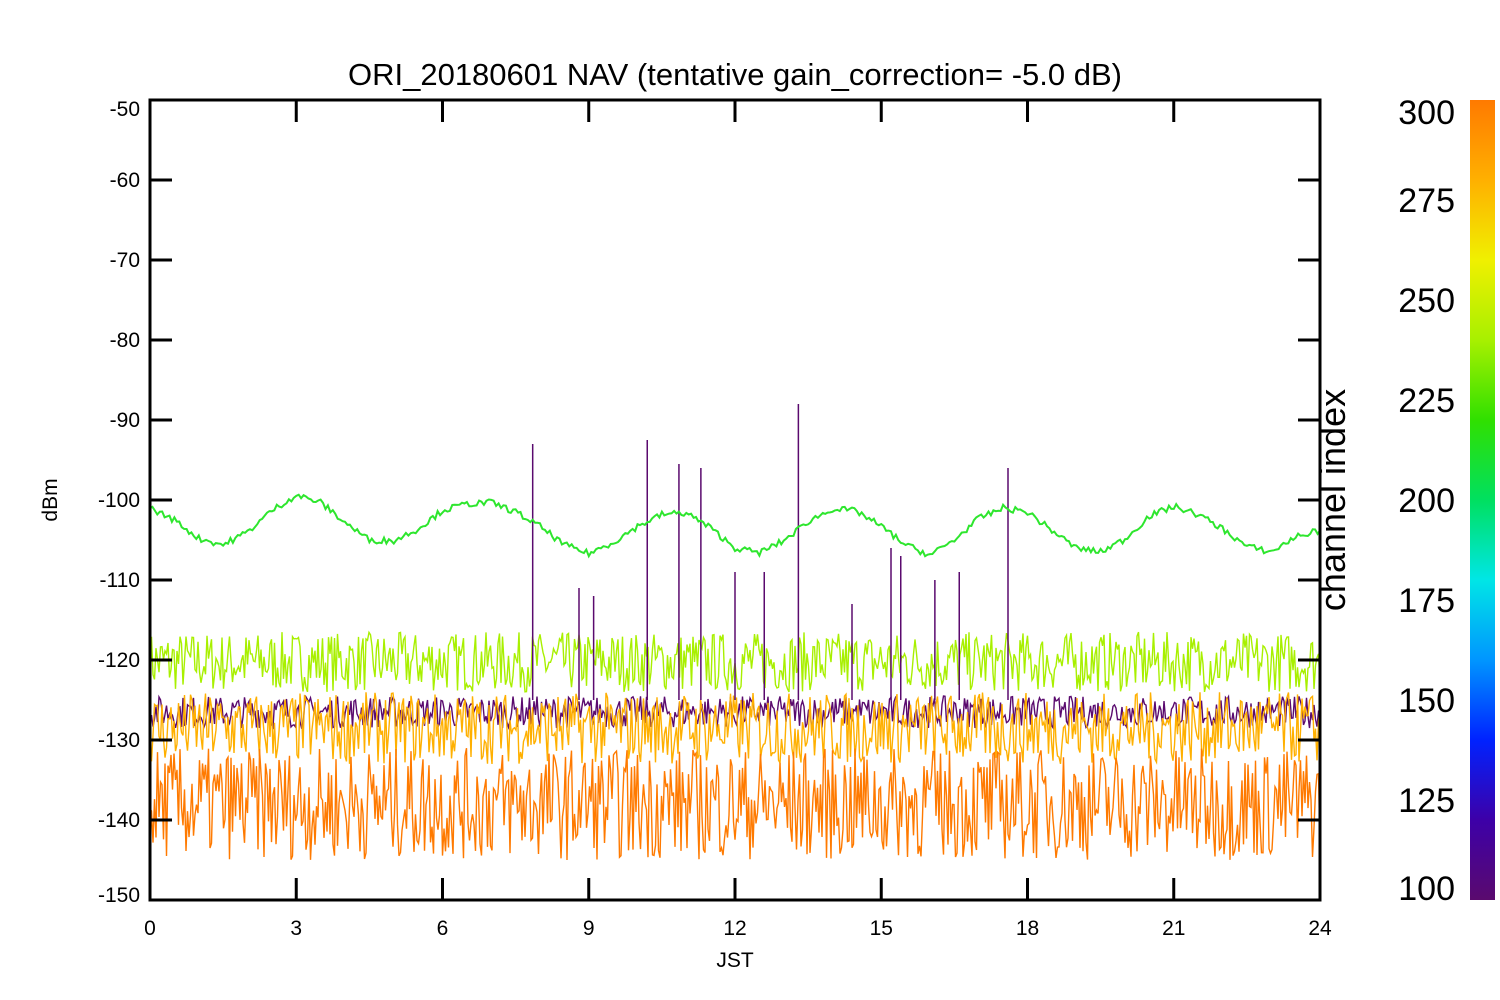 The image size is (1500, 1000). I want to click on x-tick-label: 24, so click(1320, 928).